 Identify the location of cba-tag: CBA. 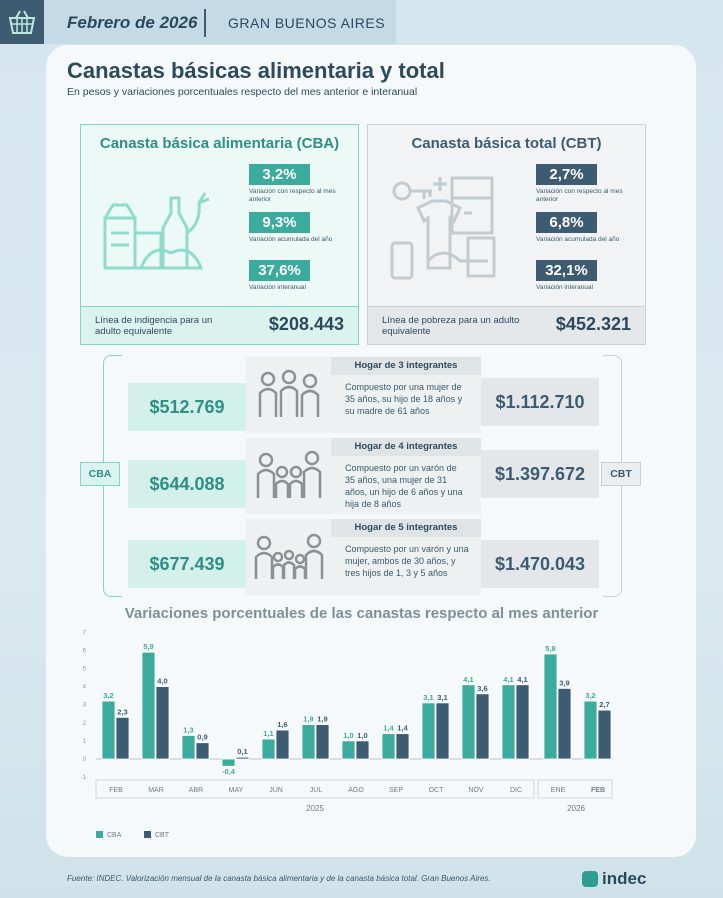
(100, 474).